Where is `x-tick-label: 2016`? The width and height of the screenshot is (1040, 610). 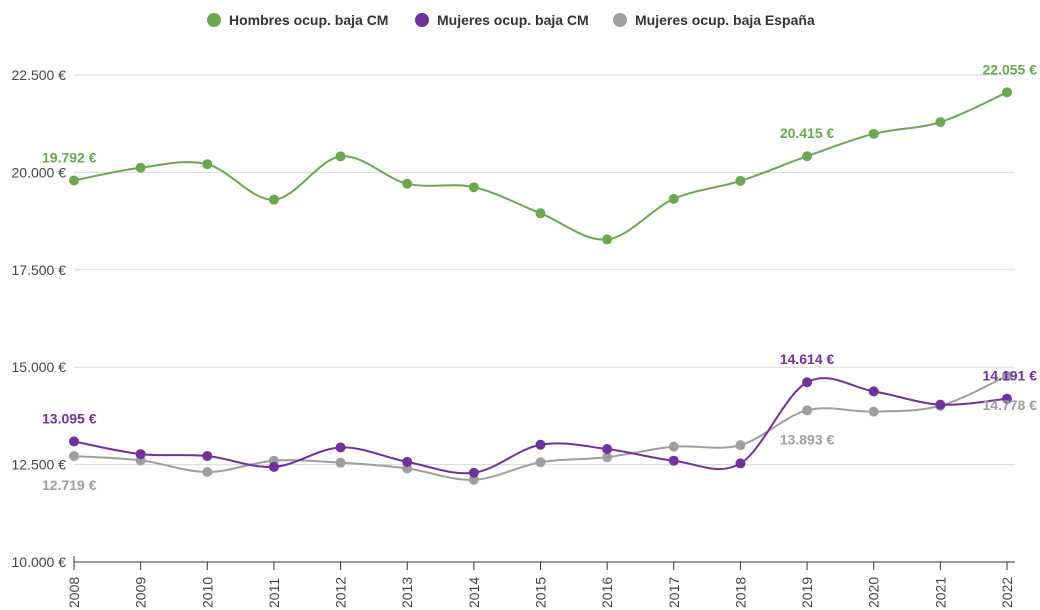 x-tick-label: 2016 is located at coordinates (607, 592).